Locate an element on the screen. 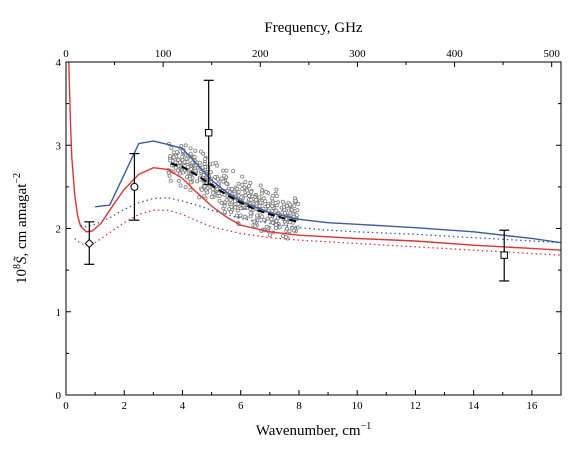 This screenshot has width=588, height=451. top-axis-label: Frequency, GHz is located at coordinates (313, 28).